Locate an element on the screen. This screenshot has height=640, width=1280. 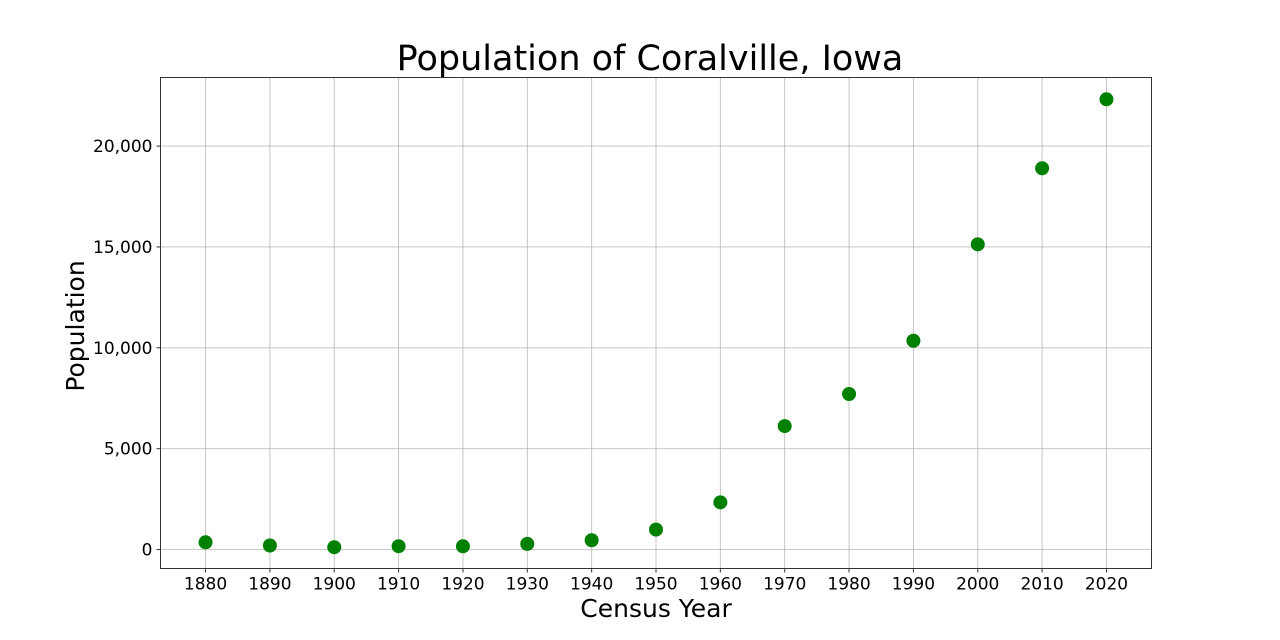
x-tick-label: 1920 is located at coordinates (462, 585).